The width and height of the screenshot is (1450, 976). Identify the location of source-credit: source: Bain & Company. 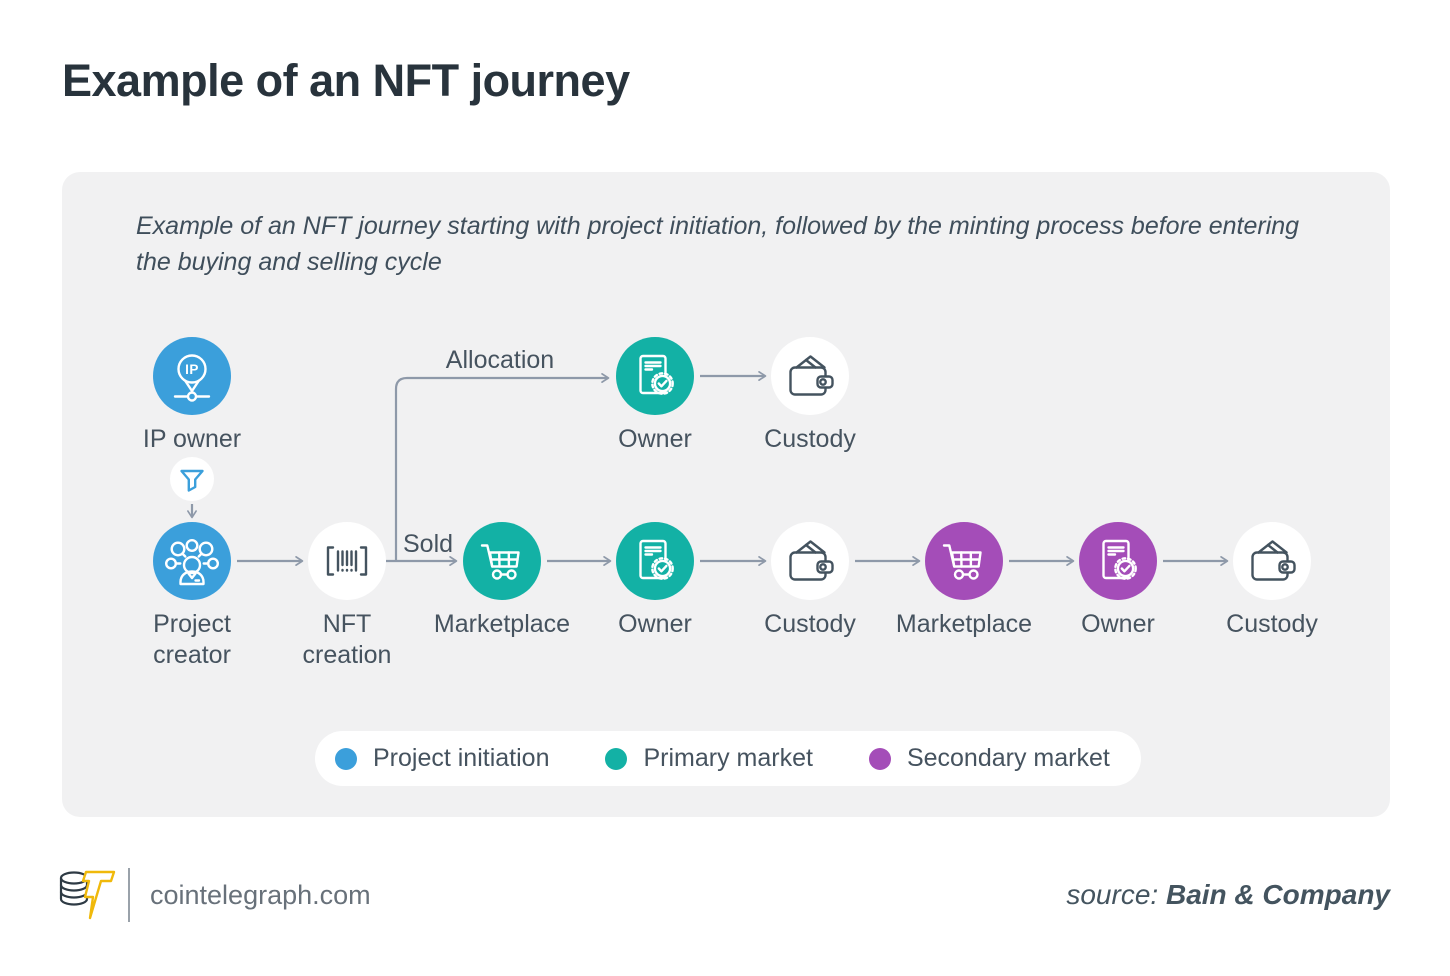
(1228, 895).